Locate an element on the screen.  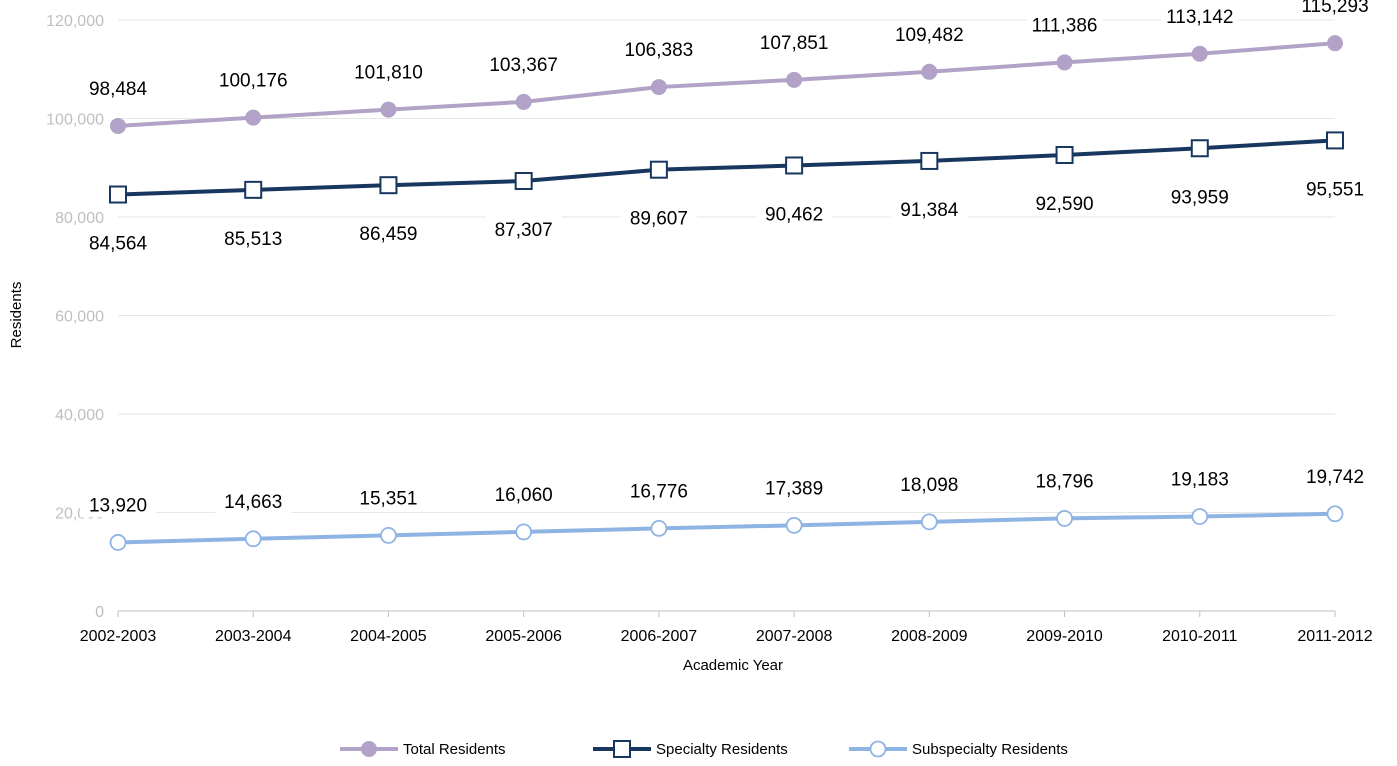
x-tick-label: 2006-2007 is located at coordinates (659, 636).